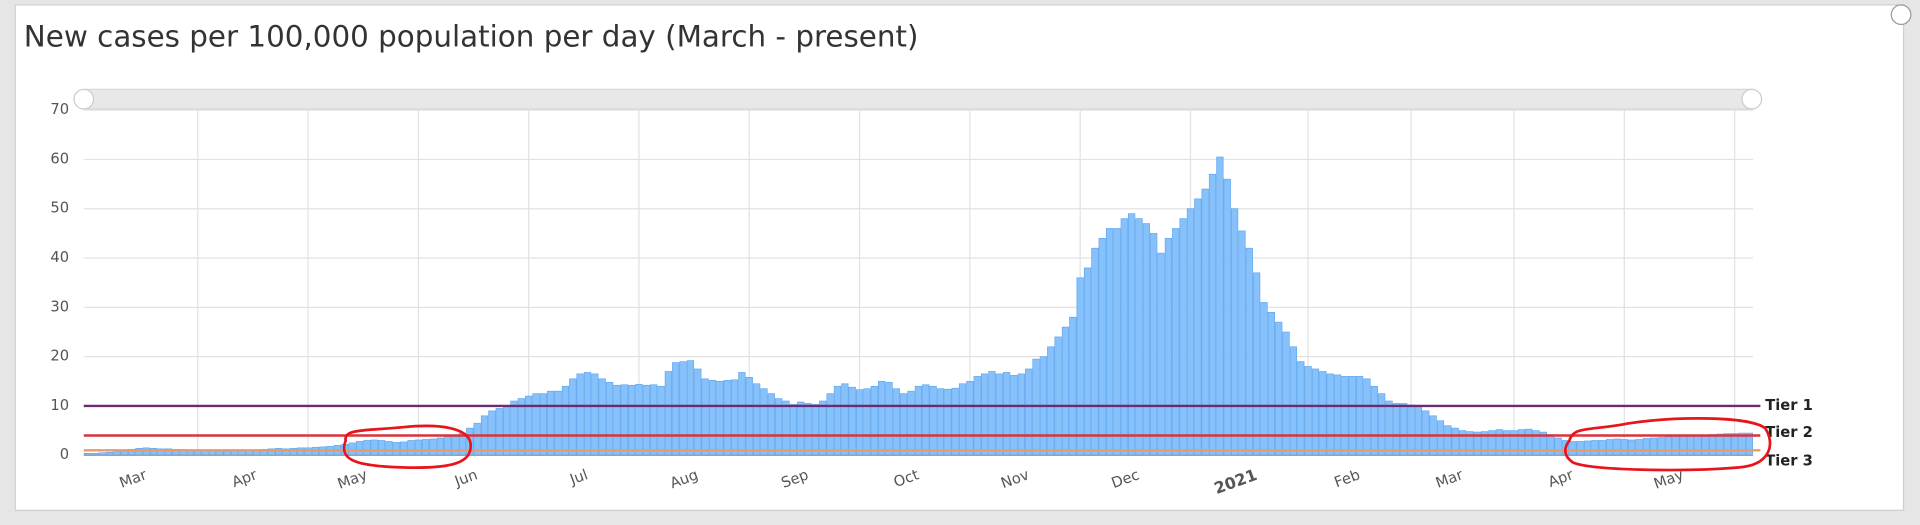 This screenshot has width=1920, height=525. I want to click on x-tick-label: Jul, so click(578, 477).